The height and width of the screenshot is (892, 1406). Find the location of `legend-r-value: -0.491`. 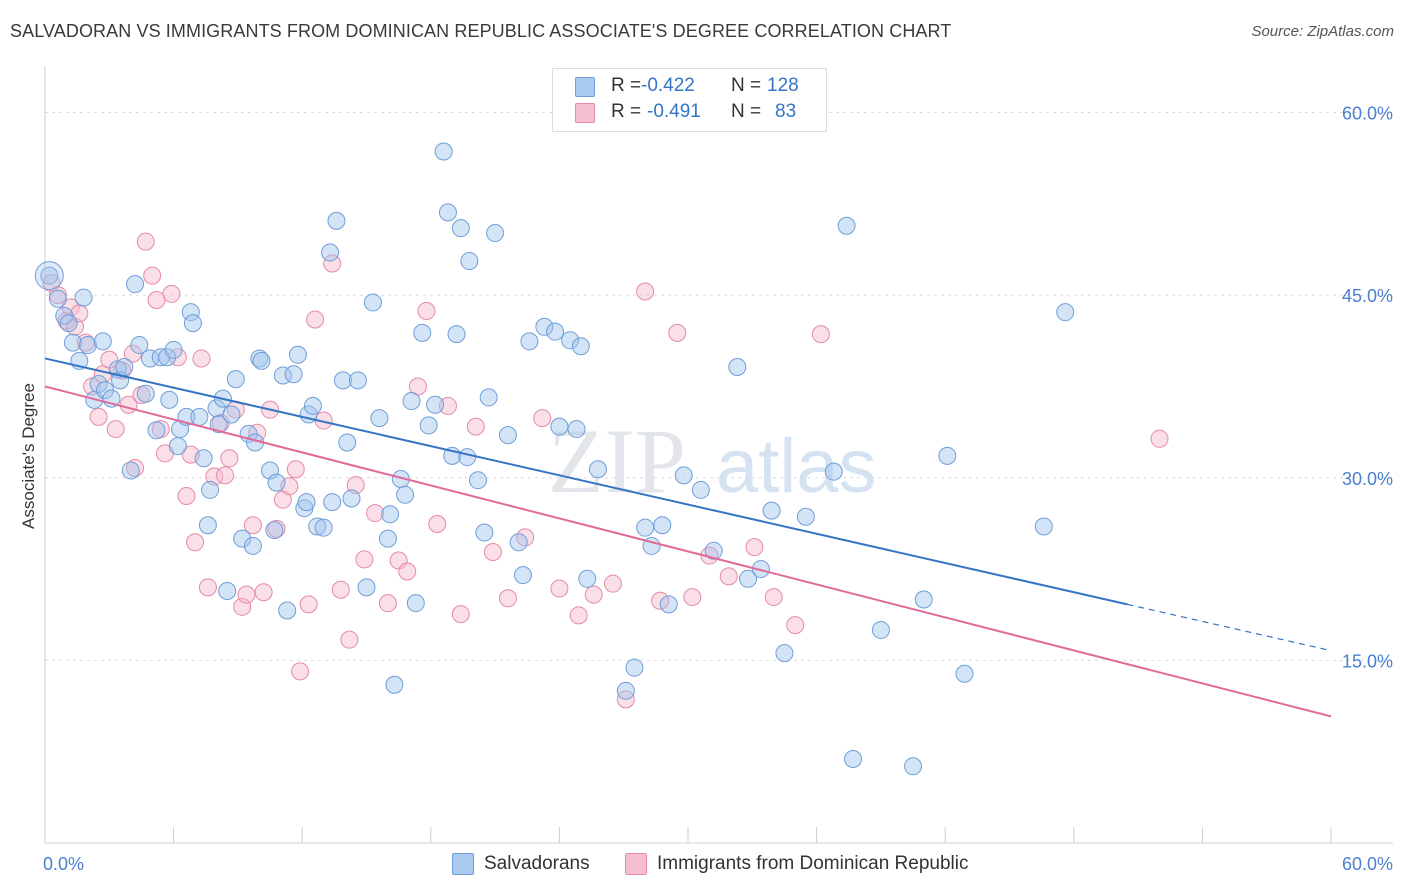

legend-r-value: -0.491 is located at coordinates (674, 111).